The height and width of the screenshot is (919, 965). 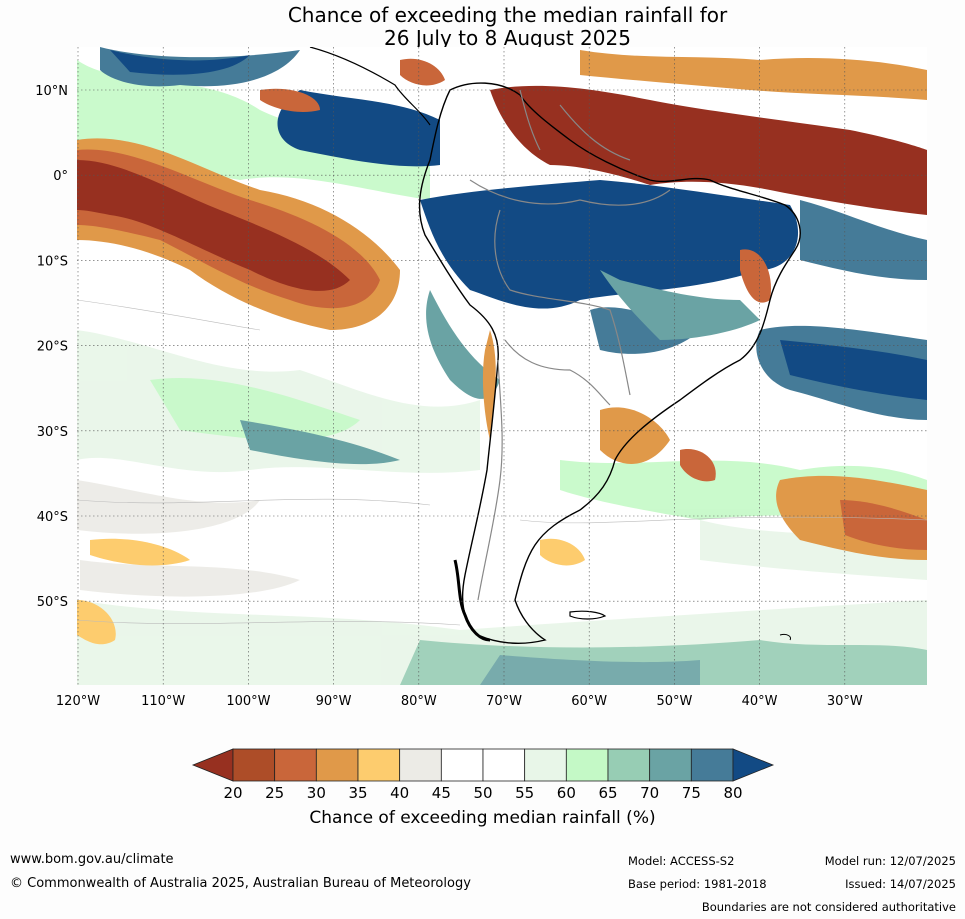 I want to click on map-title-line2: 26 July to 8 August 2025, so click(x=507, y=38).